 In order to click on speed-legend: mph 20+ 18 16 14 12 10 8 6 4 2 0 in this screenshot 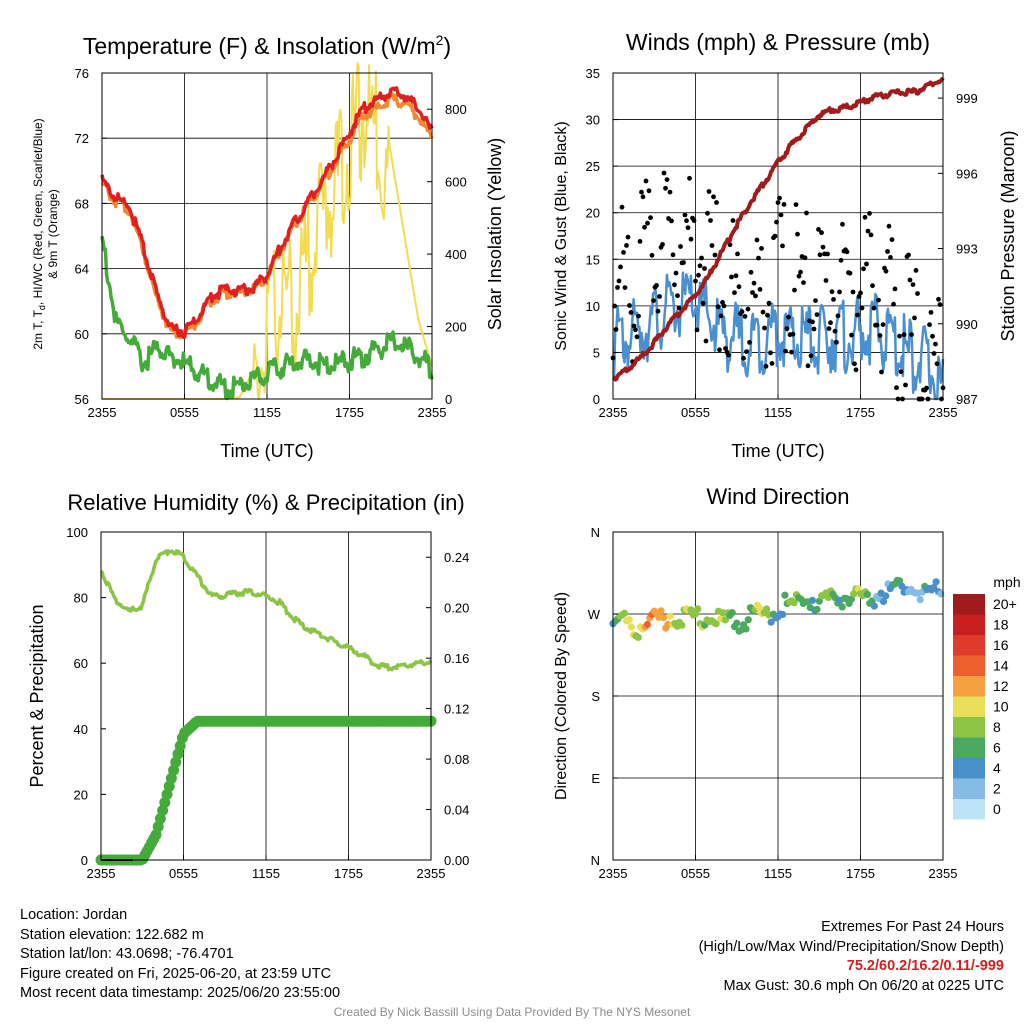, I will do `click(987, 697)`.